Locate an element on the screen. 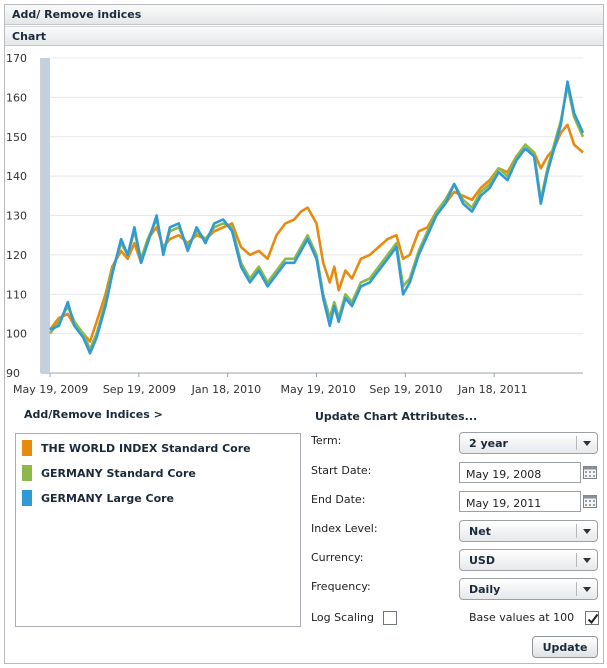 This screenshot has height=668, width=607. index-item-germany-standard-core: GERMANY Standard Core is located at coordinates (109, 473).